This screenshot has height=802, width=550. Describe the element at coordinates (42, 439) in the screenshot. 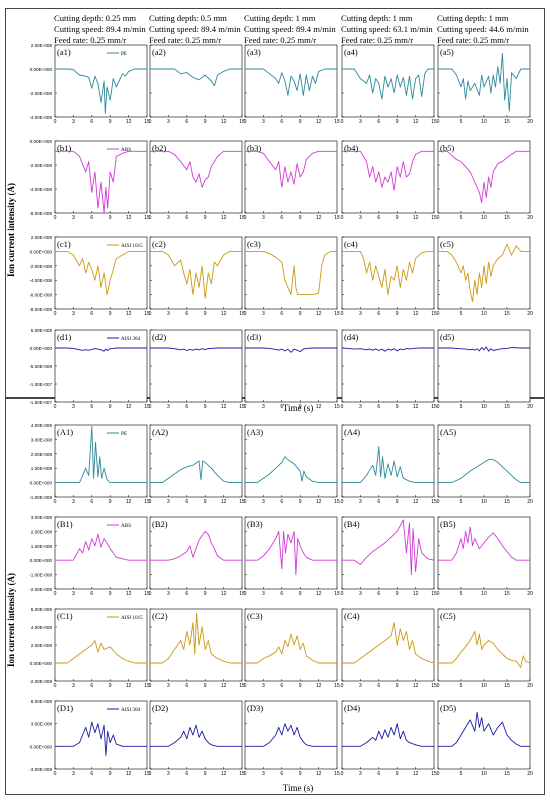

I see `ytick-label-row5-2: 3.00E-008` at that location.